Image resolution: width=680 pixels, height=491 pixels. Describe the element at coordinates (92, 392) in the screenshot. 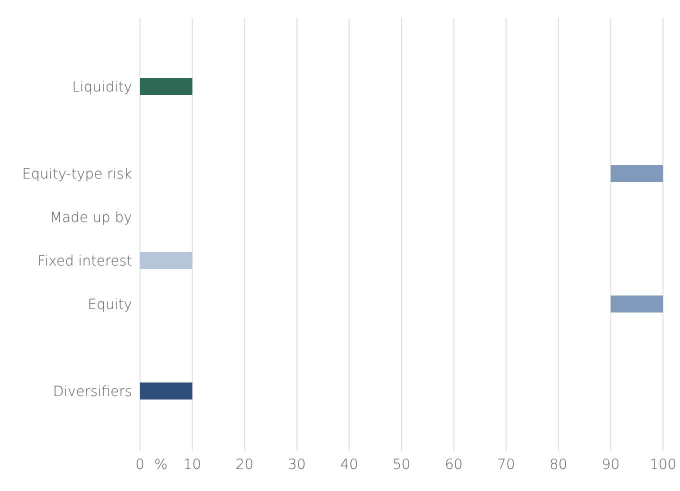

I see `y-tick-label: Diversifiers` at that location.